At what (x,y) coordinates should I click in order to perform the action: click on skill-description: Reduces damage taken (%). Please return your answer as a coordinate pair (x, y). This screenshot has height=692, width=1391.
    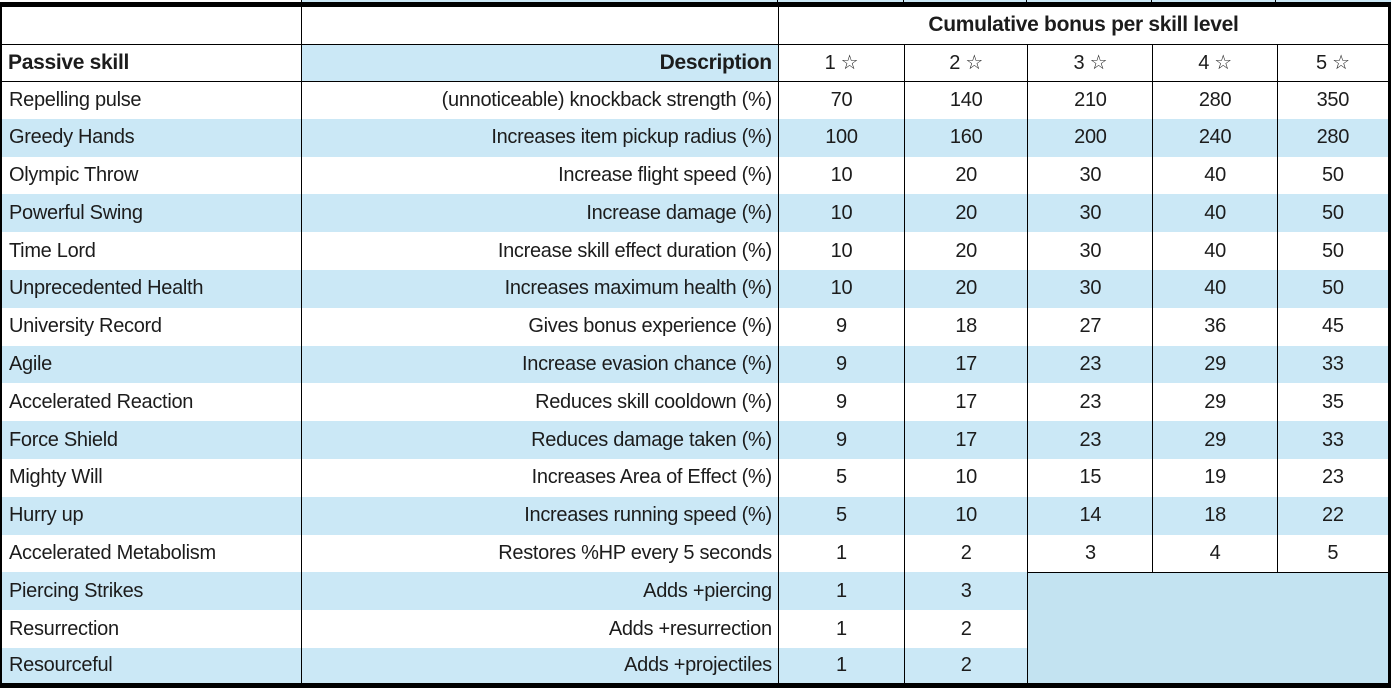
    Looking at the image, I should click on (540, 440).